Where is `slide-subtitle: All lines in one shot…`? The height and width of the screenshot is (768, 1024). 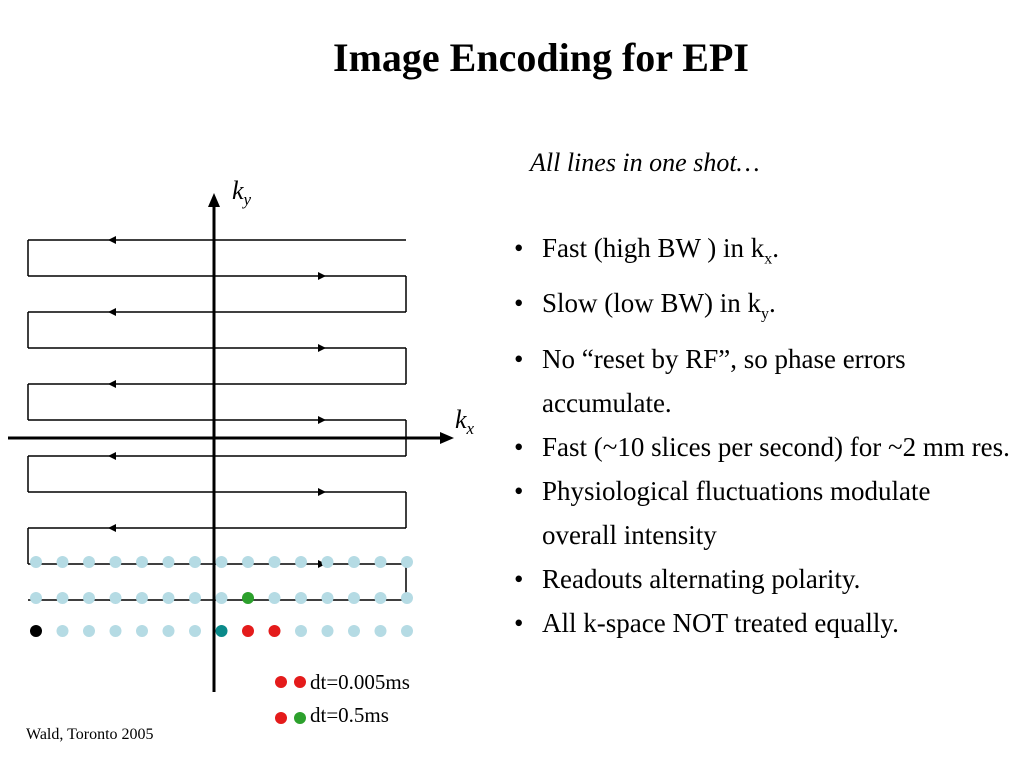
slide-subtitle: All lines in one shot… is located at coordinates (645, 162).